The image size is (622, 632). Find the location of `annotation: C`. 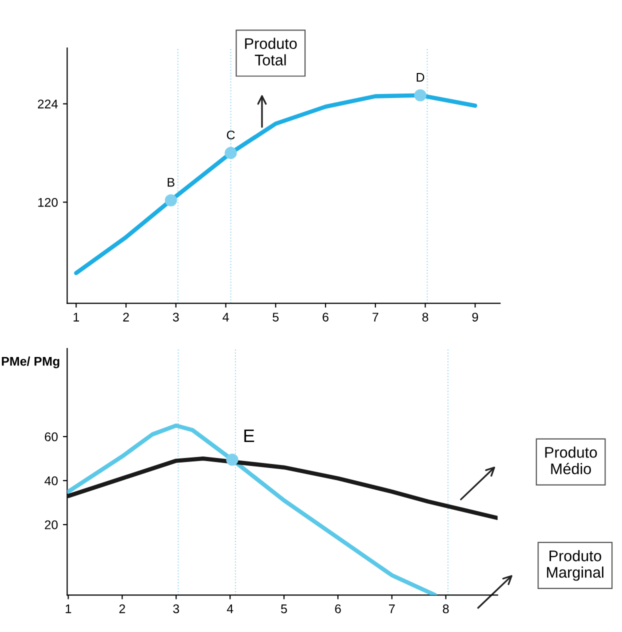

annotation: C is located at coordinates (230, 135).